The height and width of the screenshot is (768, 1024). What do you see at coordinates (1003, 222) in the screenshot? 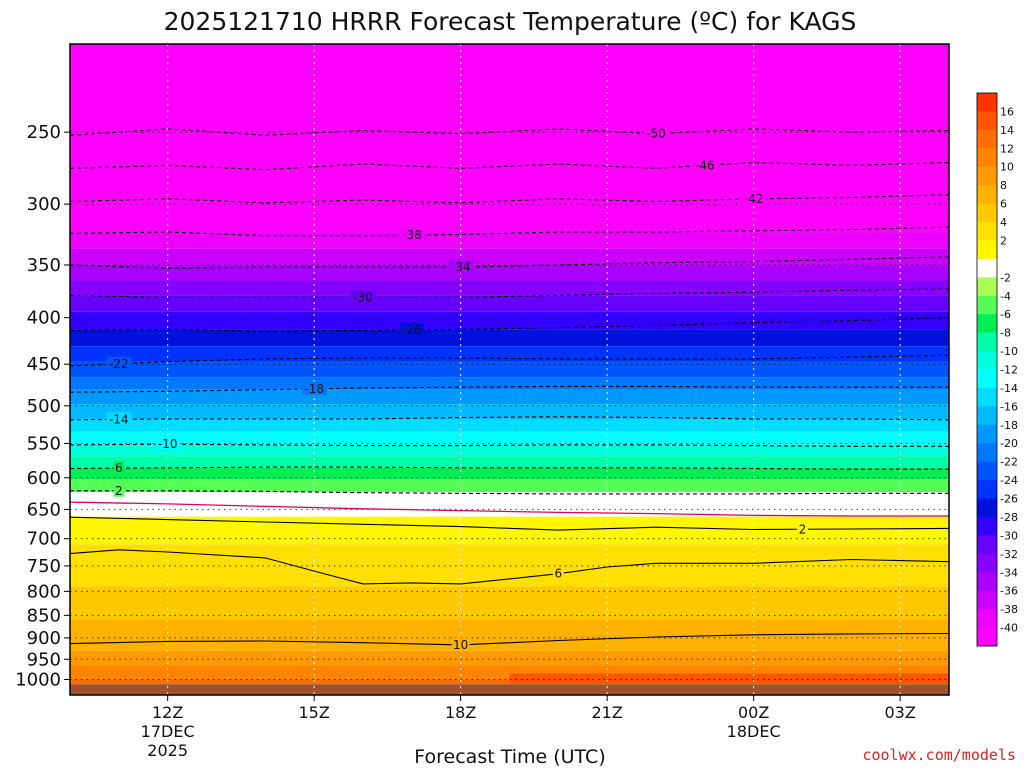
I see `colorbar-tick-label: 4` at bounding box center [1003, 222].